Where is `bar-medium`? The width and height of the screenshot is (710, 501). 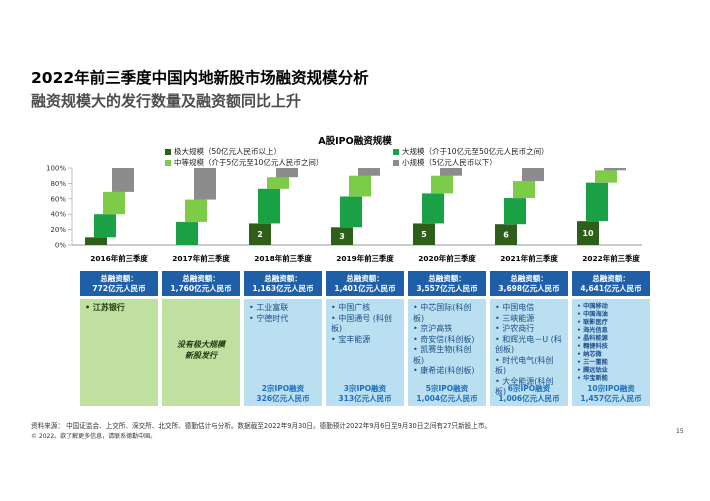 bar-medium is located at coordinates (278, 183).